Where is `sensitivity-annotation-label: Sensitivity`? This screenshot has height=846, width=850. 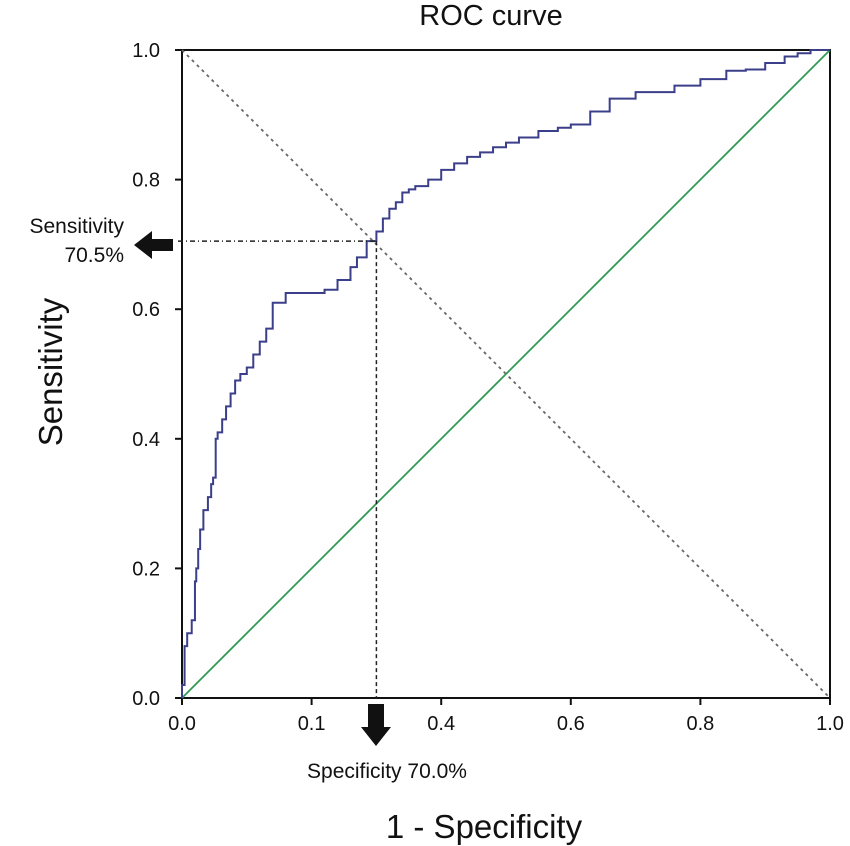 sensitivity-annotation-label: Sensitivity is located at coordinates (76, 226).